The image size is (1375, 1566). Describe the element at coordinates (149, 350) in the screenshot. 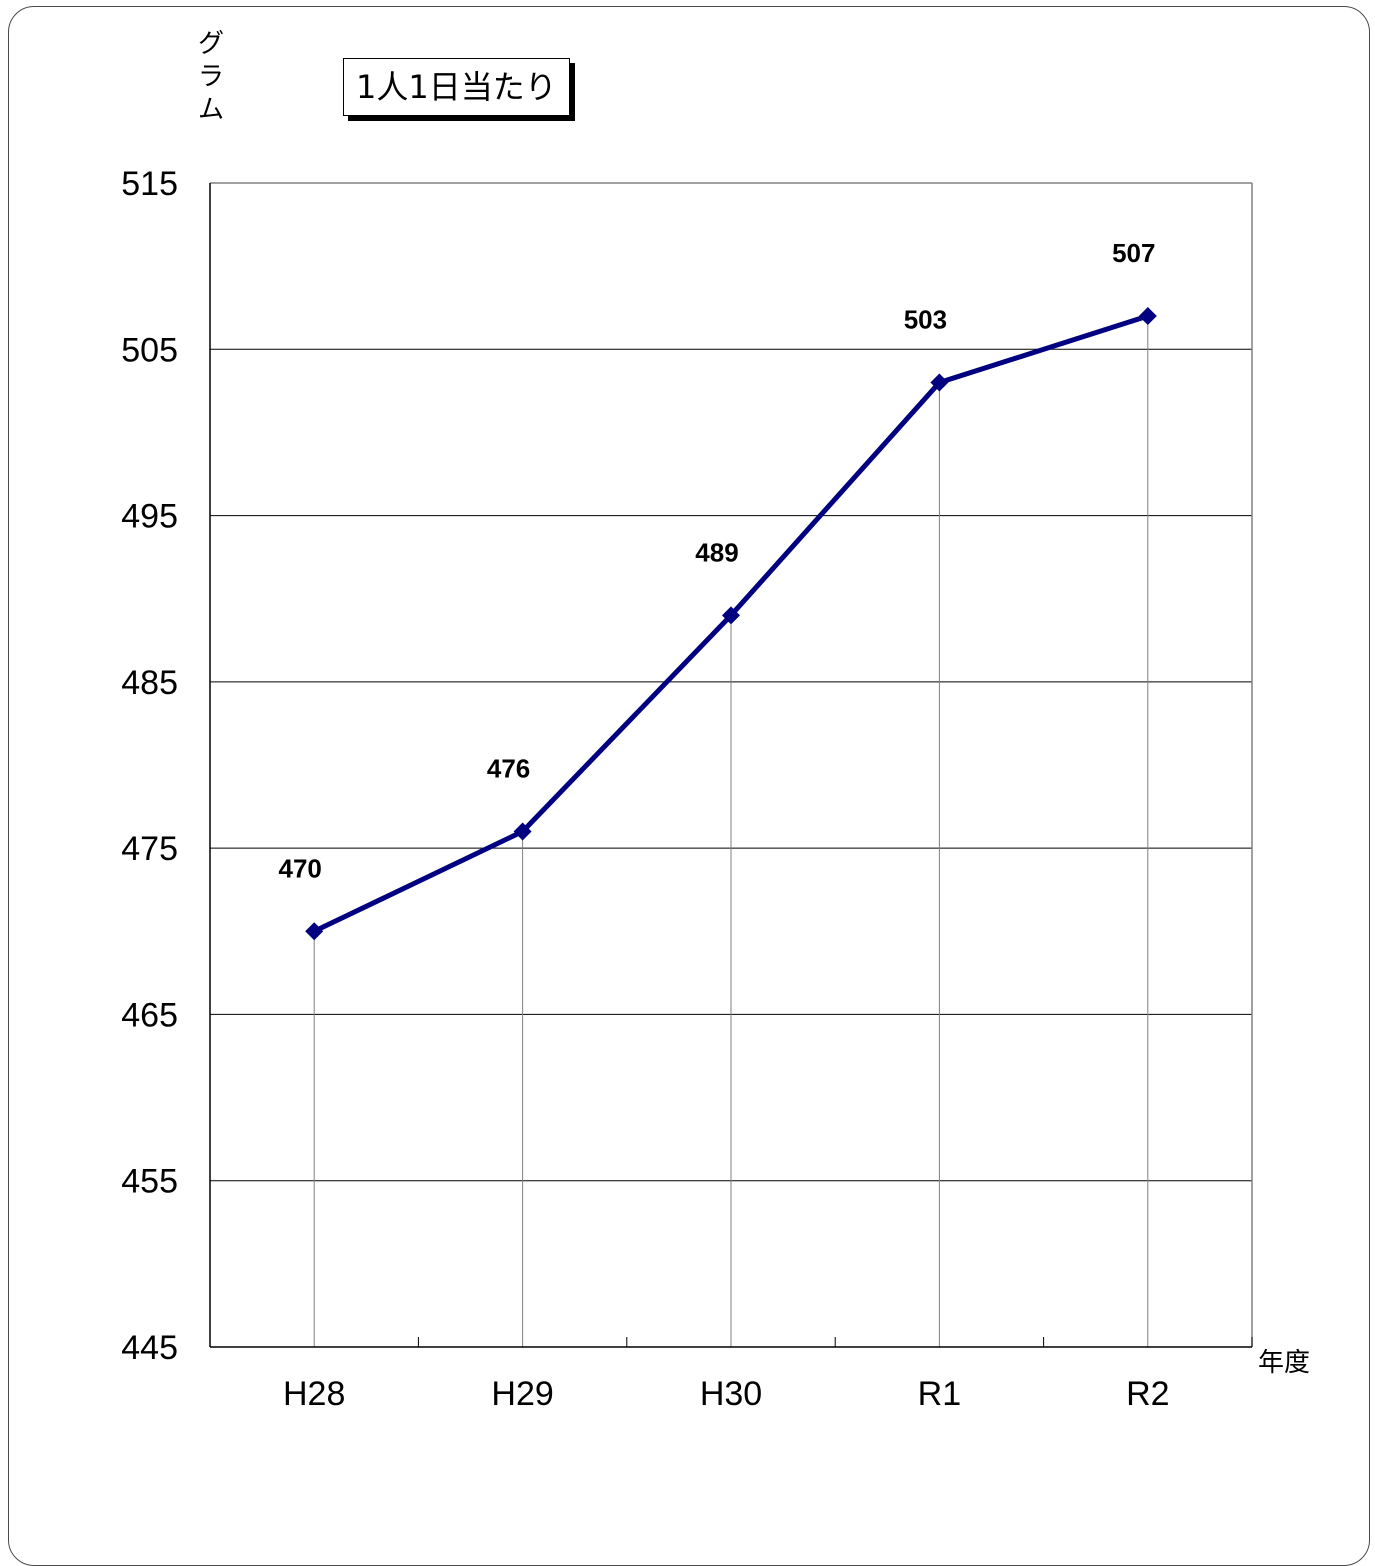

I see `y-tick-label: 505` at that location.